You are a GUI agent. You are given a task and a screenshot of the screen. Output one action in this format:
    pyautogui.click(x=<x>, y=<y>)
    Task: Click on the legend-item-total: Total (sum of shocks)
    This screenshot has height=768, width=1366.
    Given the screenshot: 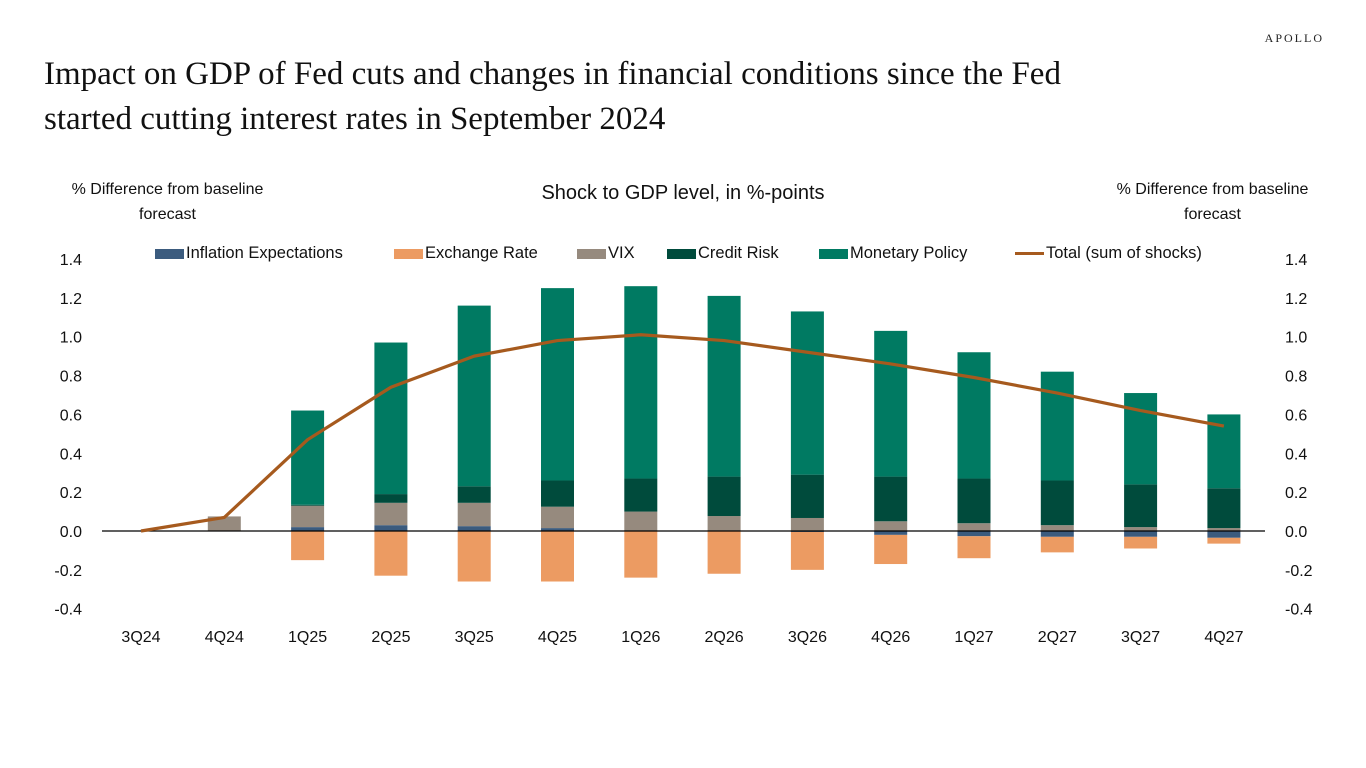 What is the action you would take?
    pyautogui.click(x=1108, y=253)
    